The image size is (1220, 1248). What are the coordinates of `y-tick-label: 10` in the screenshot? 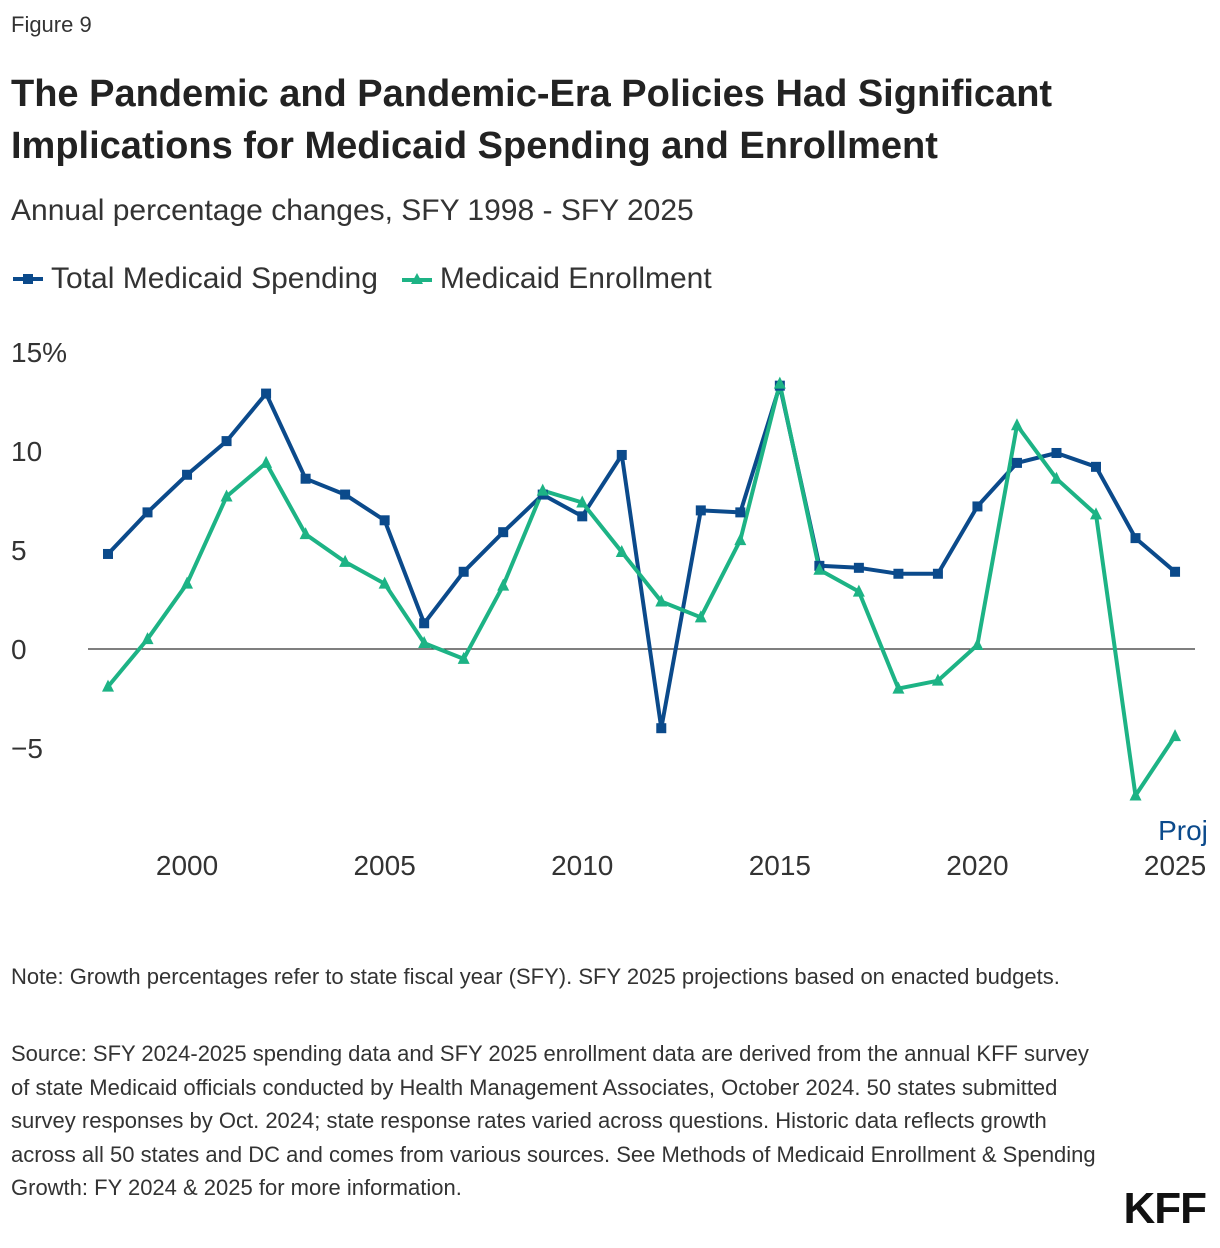 It's located at (26, 451).